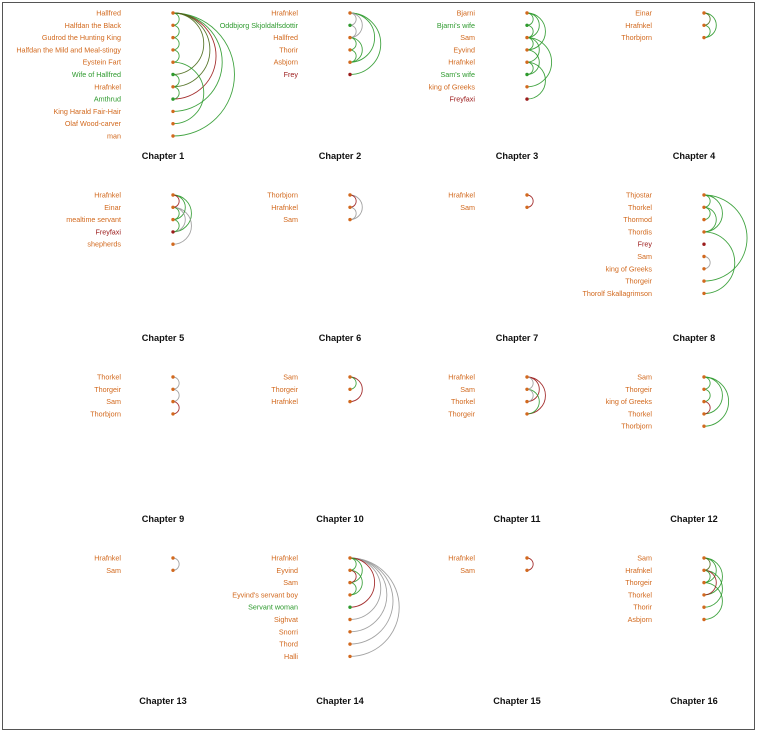 Image resolution: width=759 pixels, height=734 pixels. Describe the element at coordinates (517, 156) in the screenshot. I see `chapter-title: Chapter 3` at that location.